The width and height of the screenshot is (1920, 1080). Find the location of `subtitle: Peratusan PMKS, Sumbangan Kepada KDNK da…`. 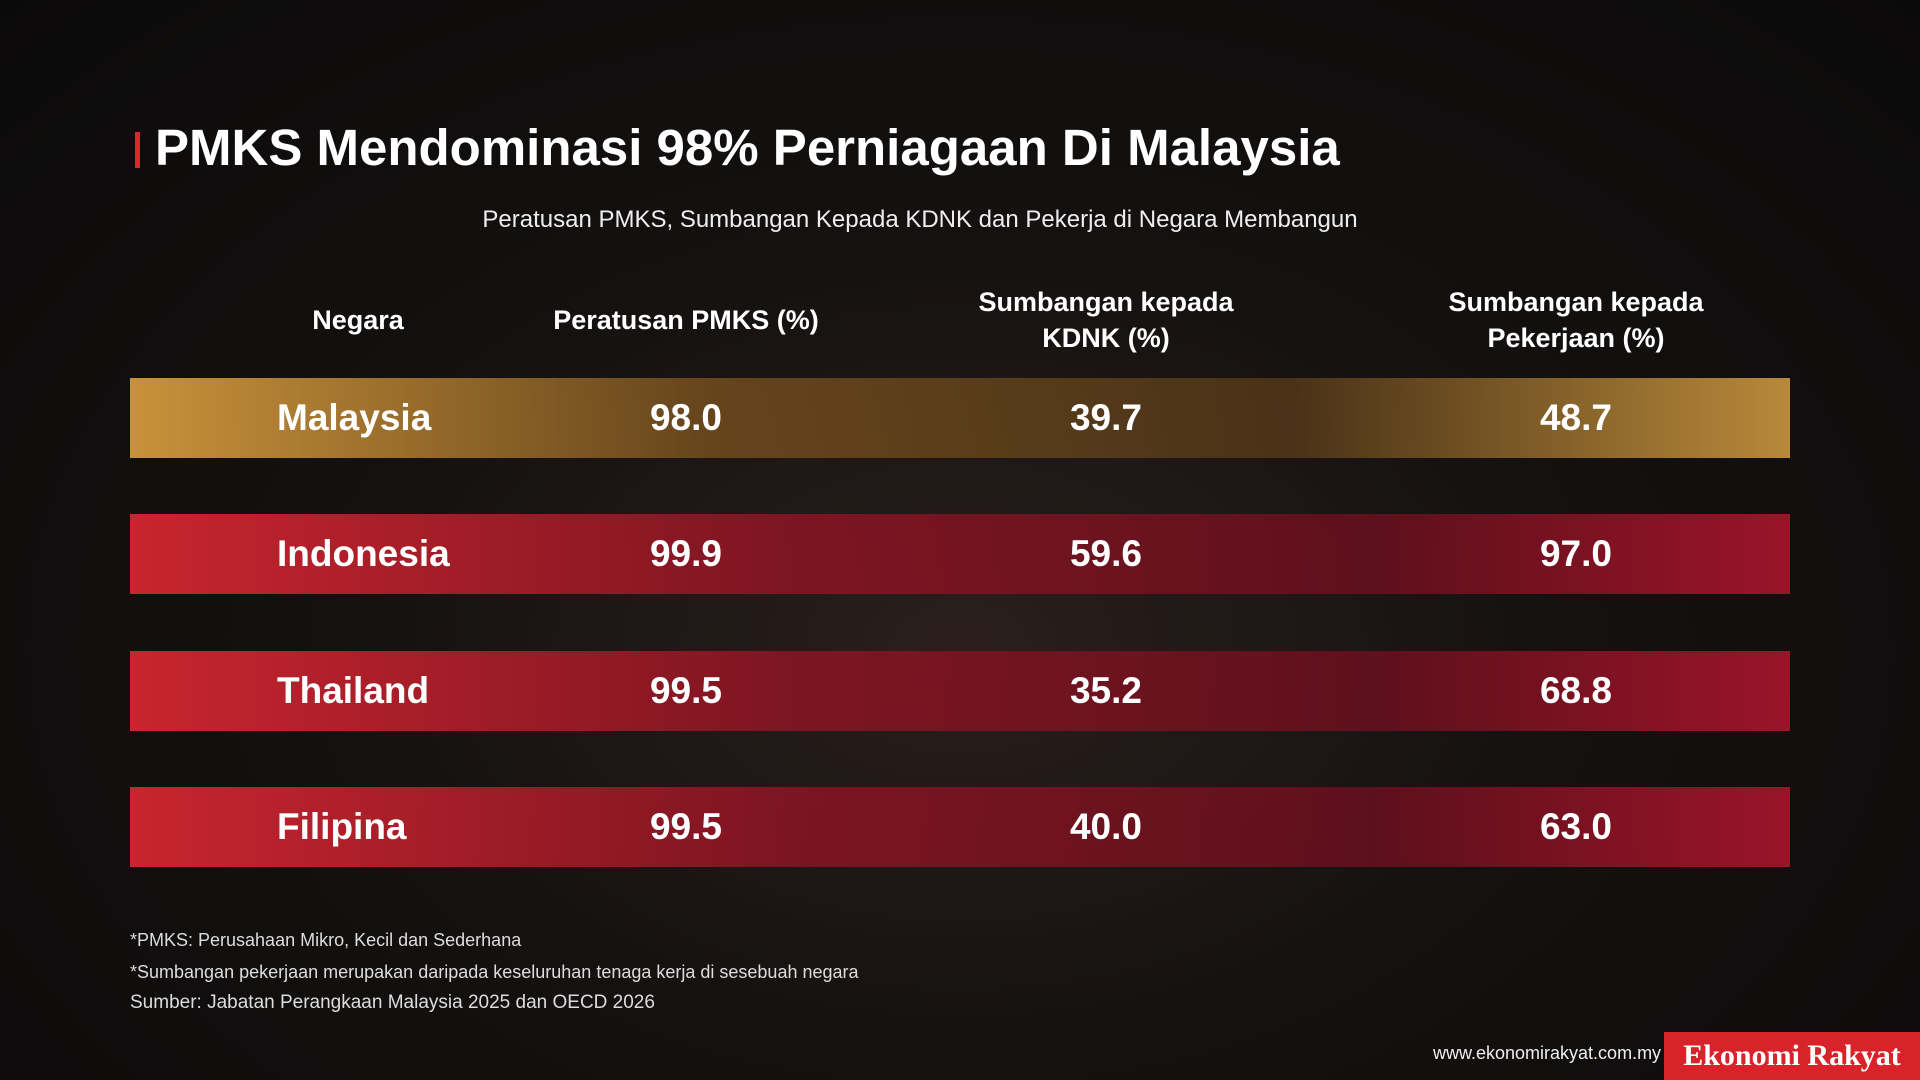

subtitle: Peratusan PMKS, Sumbangan Kepada KDNK da… is located at coordinates (920, 219).